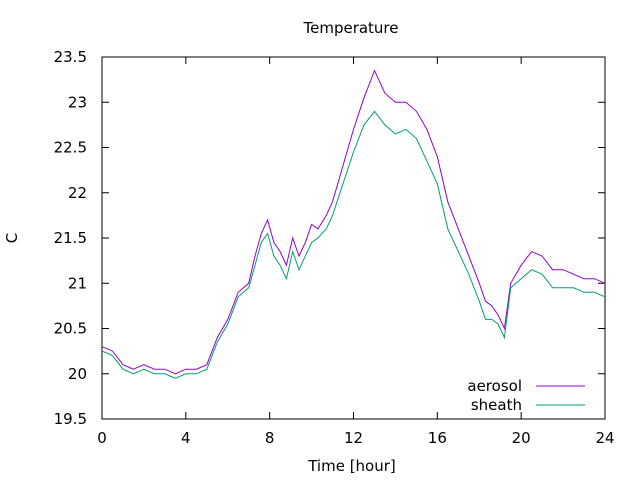 This screenshot has height=480, width=640. I want to click on x-tick-label: 20, so click(521, 438).